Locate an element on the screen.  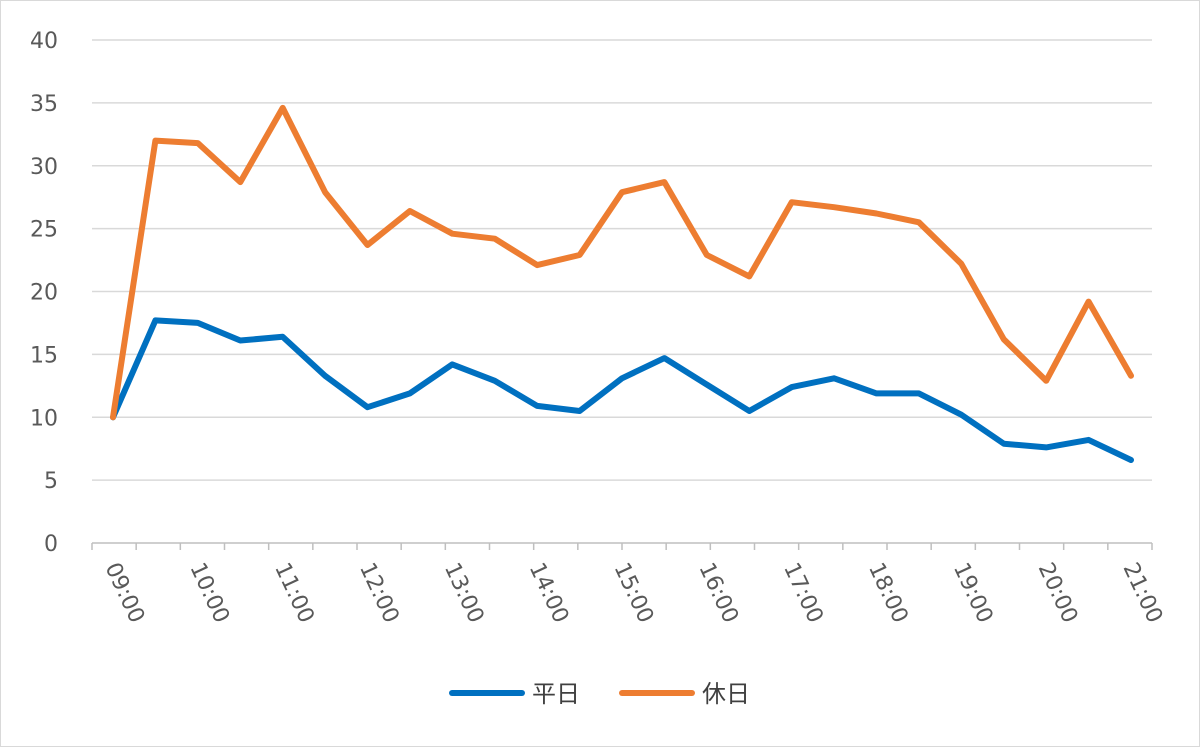
y-tick-label: 15 is located at coordinates (44, 355).